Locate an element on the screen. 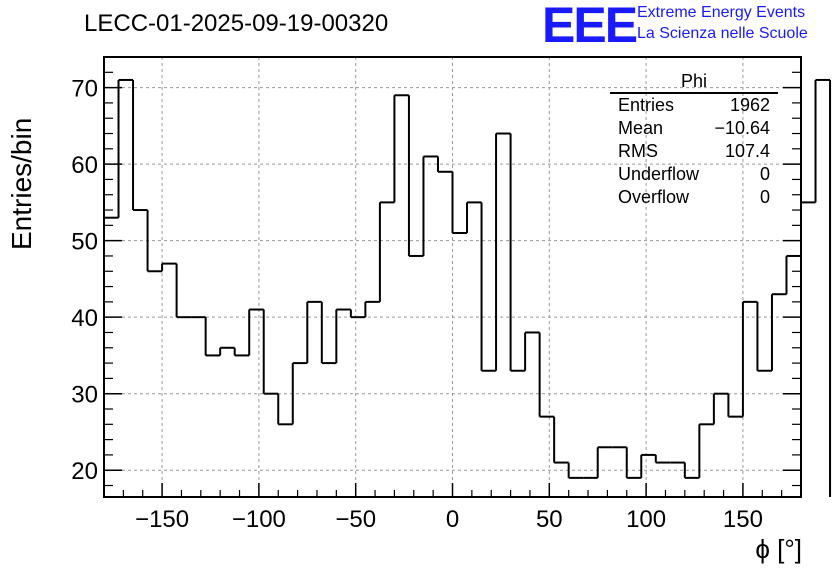 Image resolution: width=836 pixels, height=572 pixels. stats-label: Overflow is located at coordinates (654, 197).